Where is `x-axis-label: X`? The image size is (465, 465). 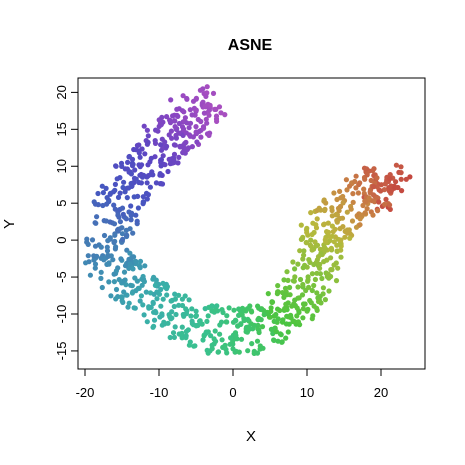 x-axis-label: X is located at coordinates (251, 436).